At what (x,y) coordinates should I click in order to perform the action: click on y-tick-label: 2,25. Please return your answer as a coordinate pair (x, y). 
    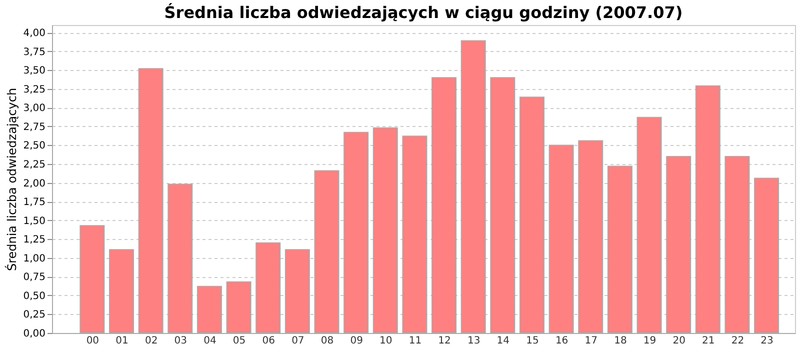
    Looking at the image, I should click on (34, 164).